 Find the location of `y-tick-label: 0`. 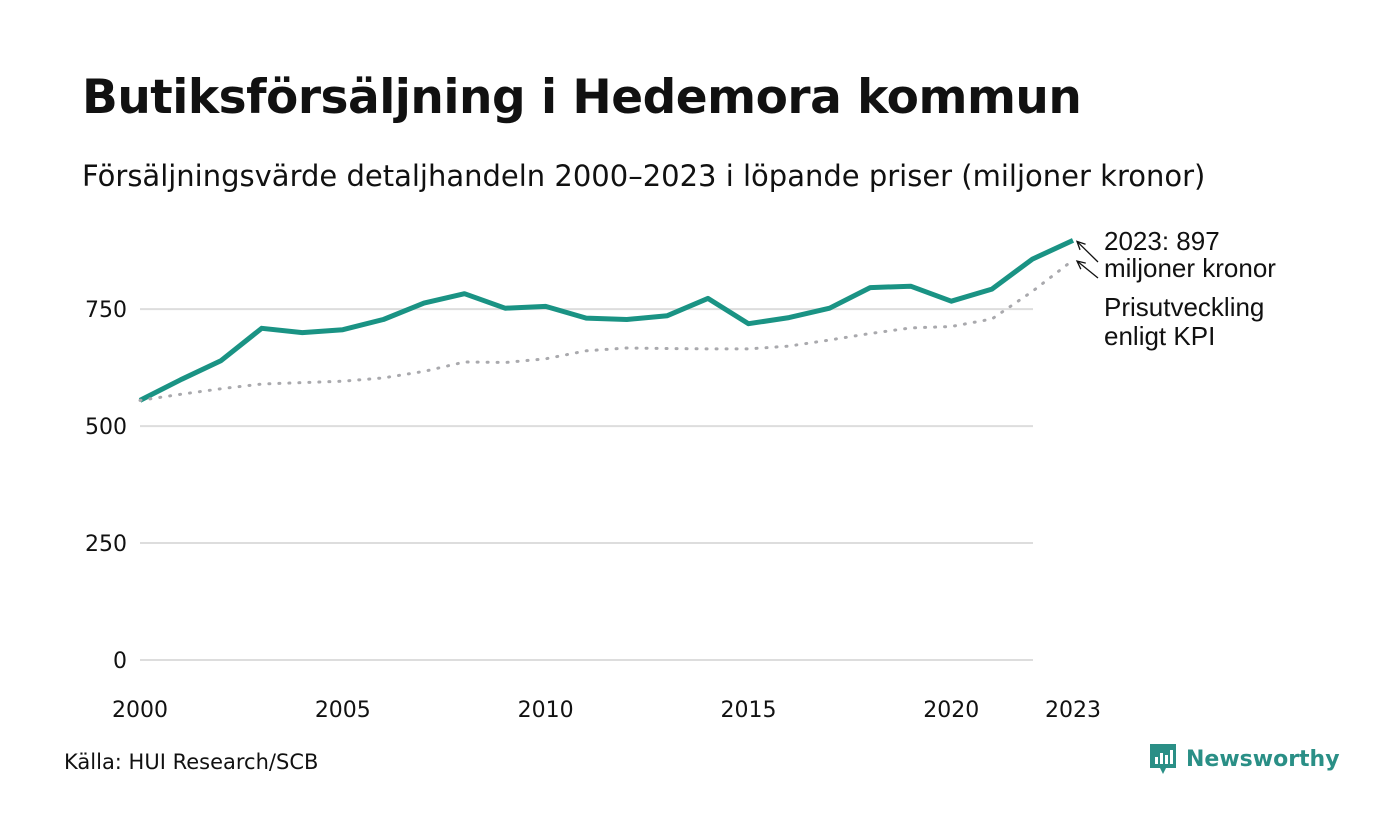

y-tick-label: 0 is located at coordinates (120, 661).